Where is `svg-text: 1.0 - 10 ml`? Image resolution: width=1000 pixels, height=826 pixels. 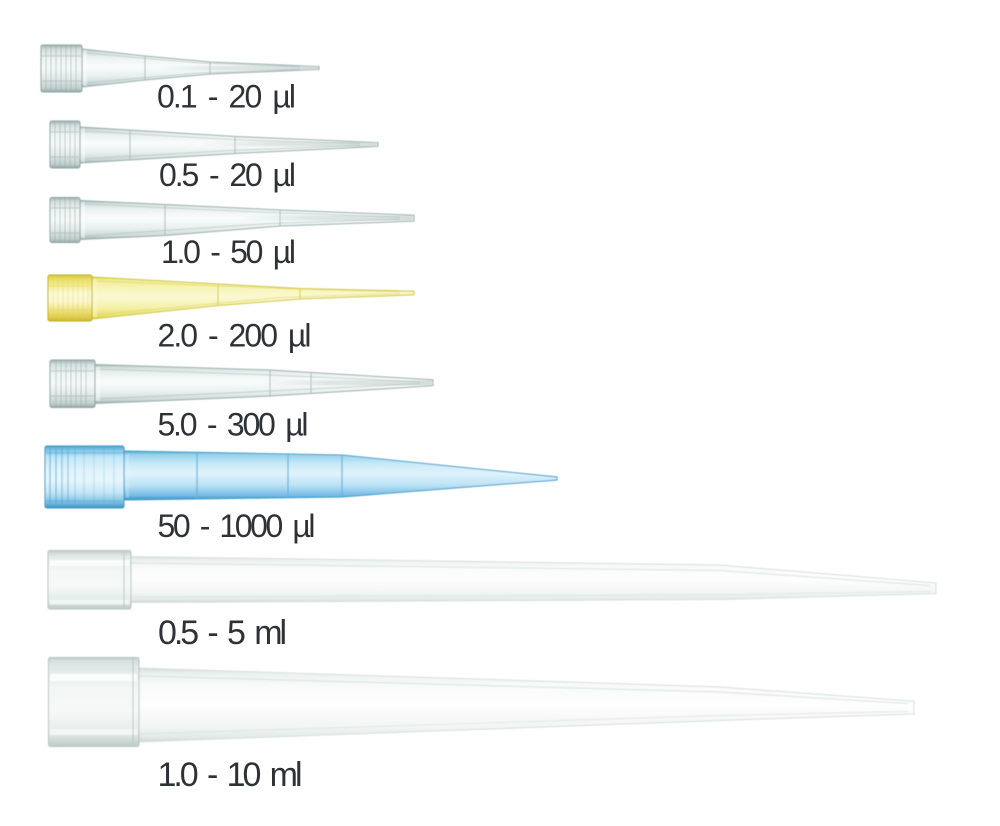
svg-text: 1.0 - 10 ml is located at coordinates (230, 775).